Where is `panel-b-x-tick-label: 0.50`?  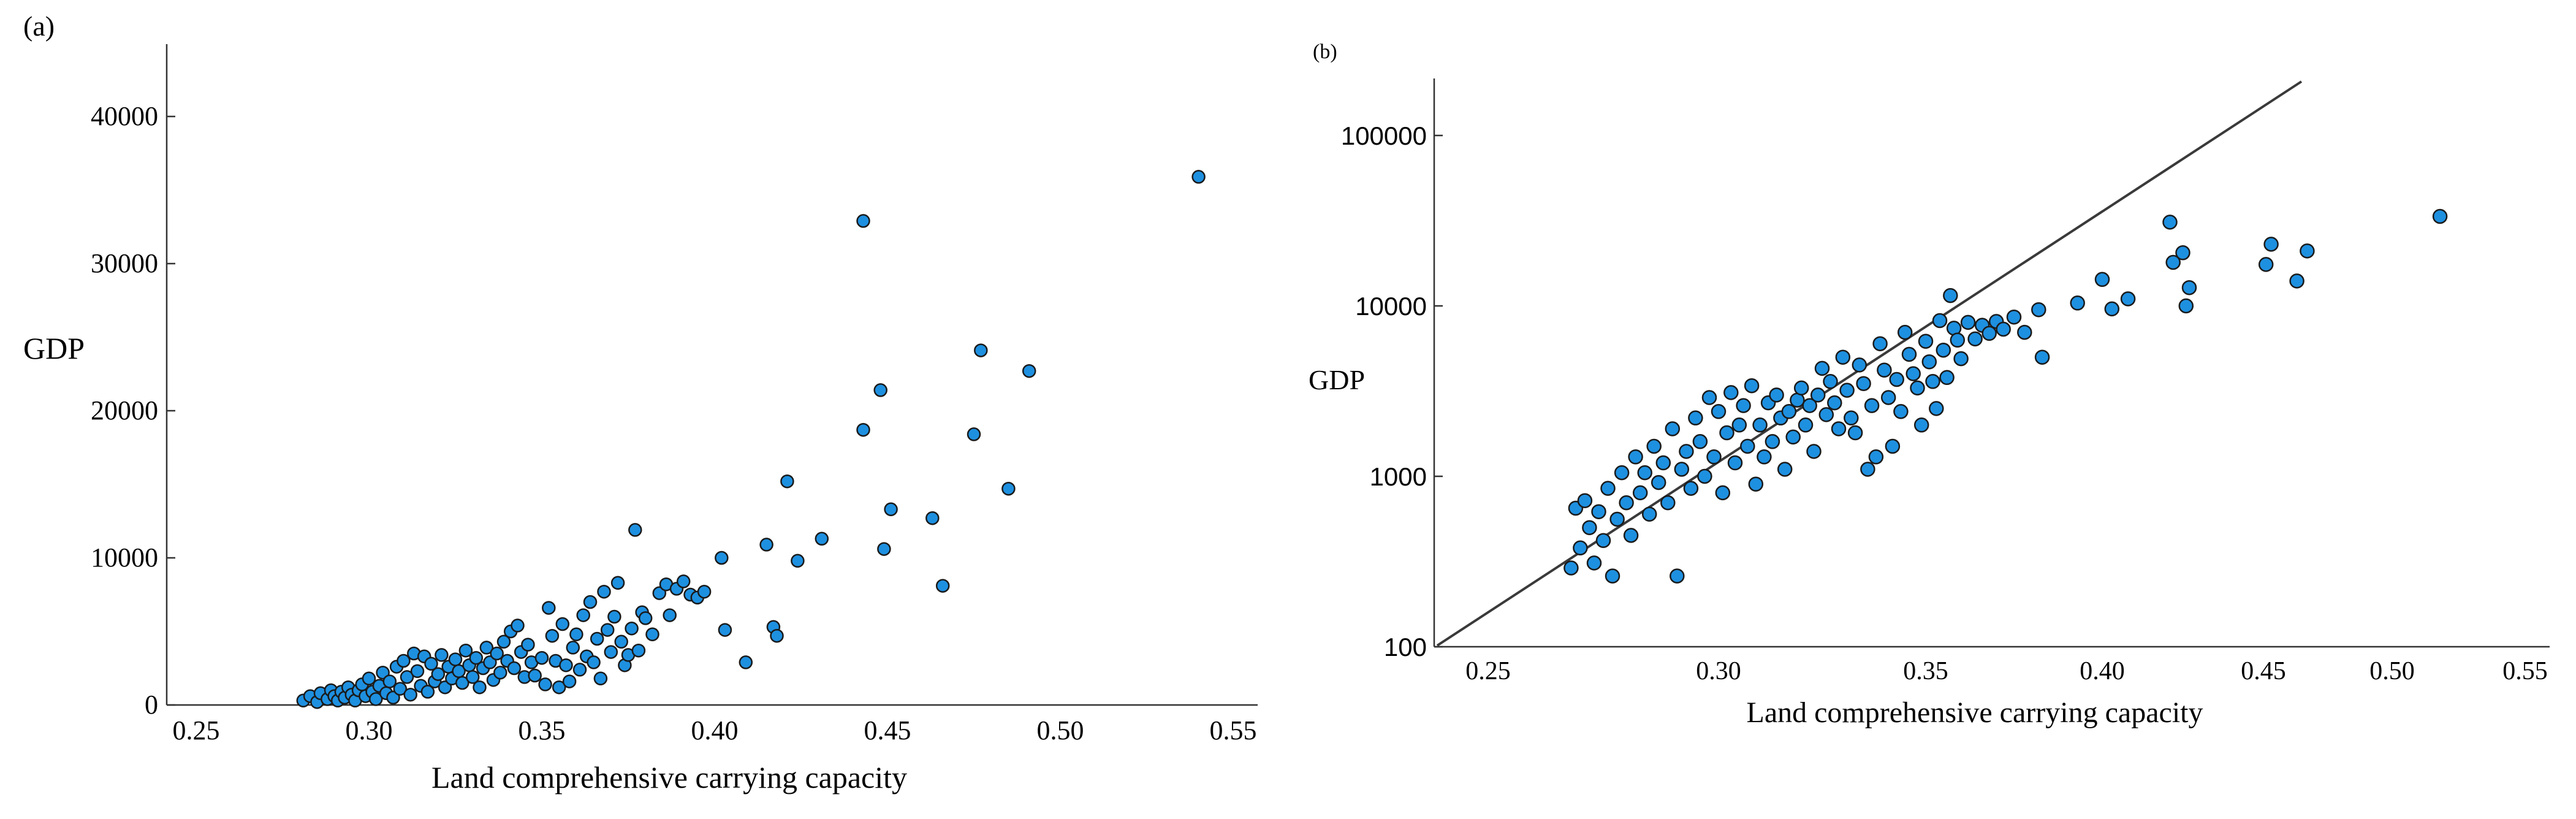
panel-b-x-tick-label: 0.50 is located at coordinates (2392, 671).